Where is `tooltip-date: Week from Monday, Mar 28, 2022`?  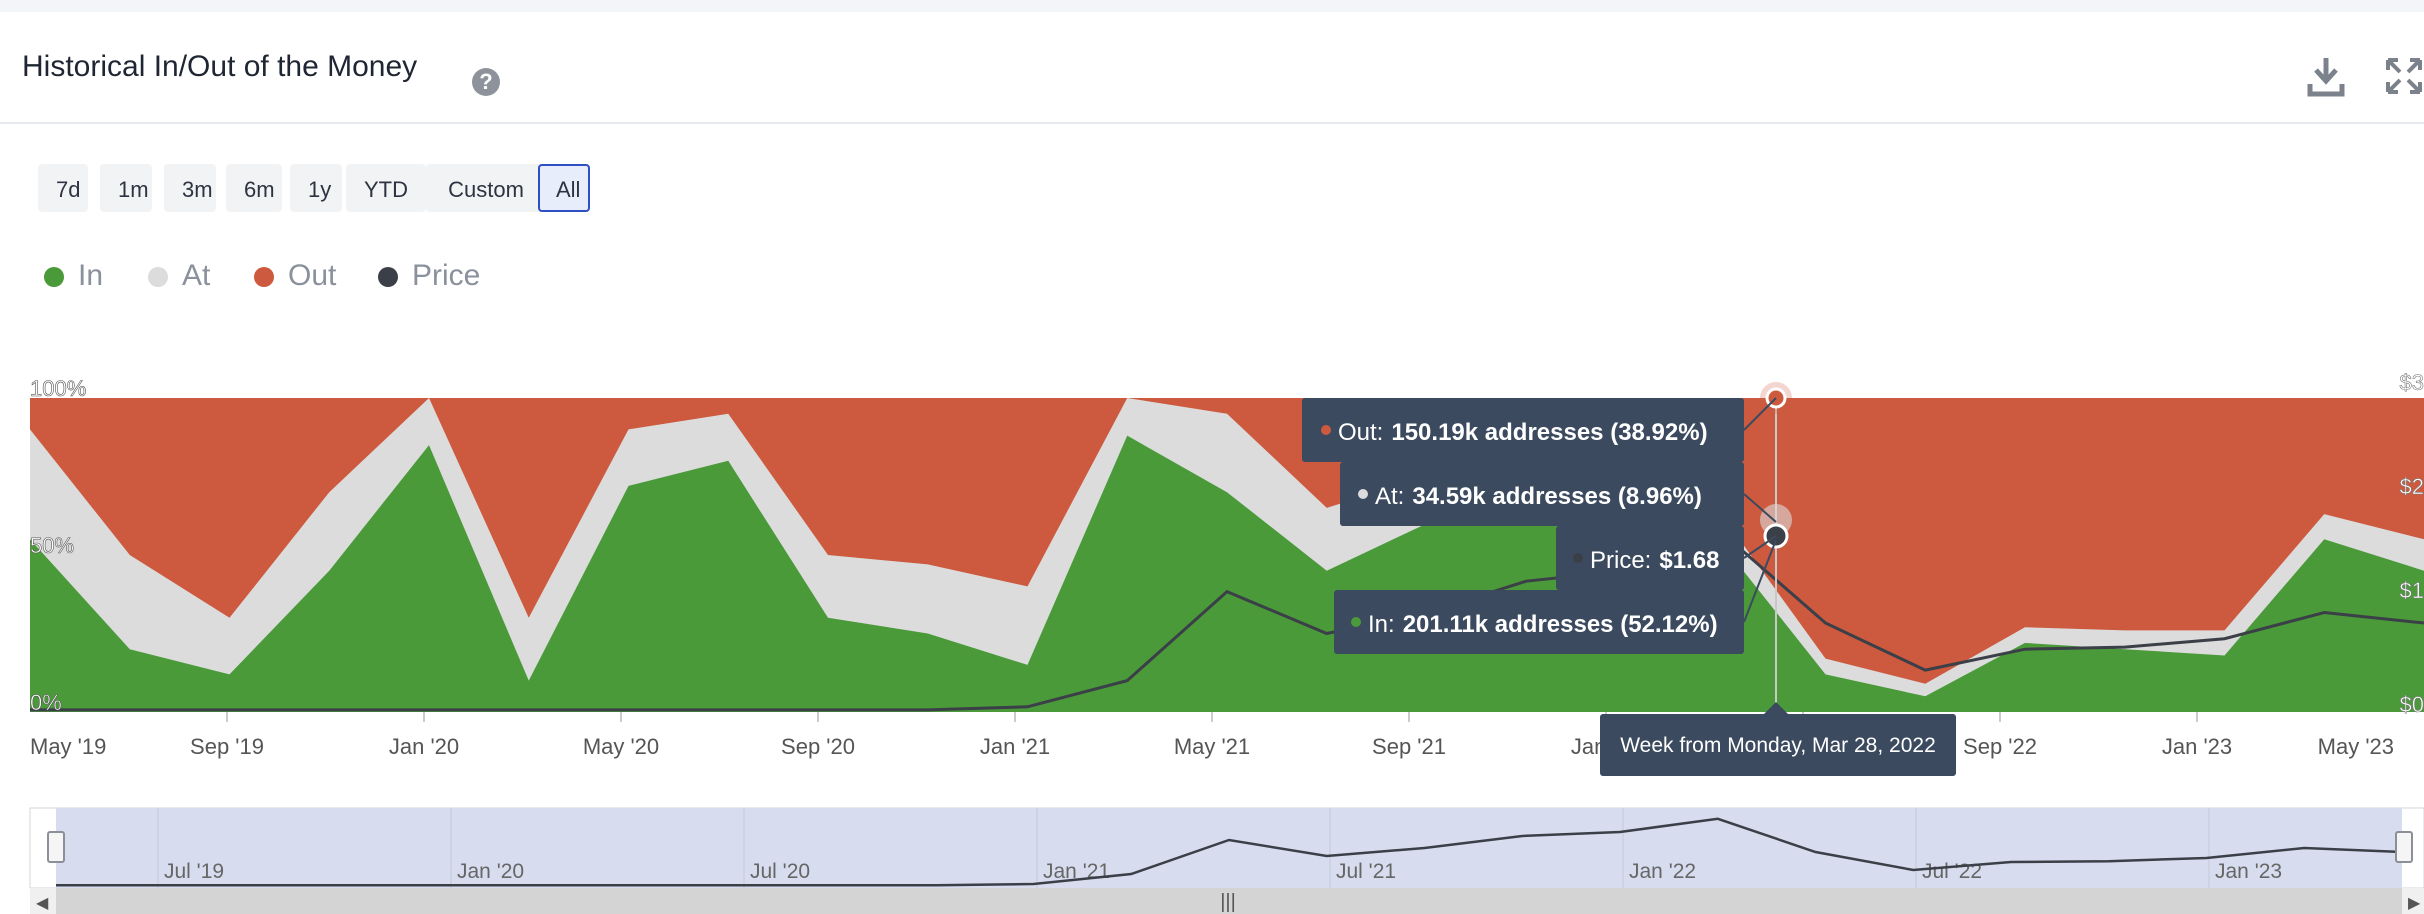 tooltip-date: Week from Monday, Mar 28, 2022 is located at coordinates (1778, 739).